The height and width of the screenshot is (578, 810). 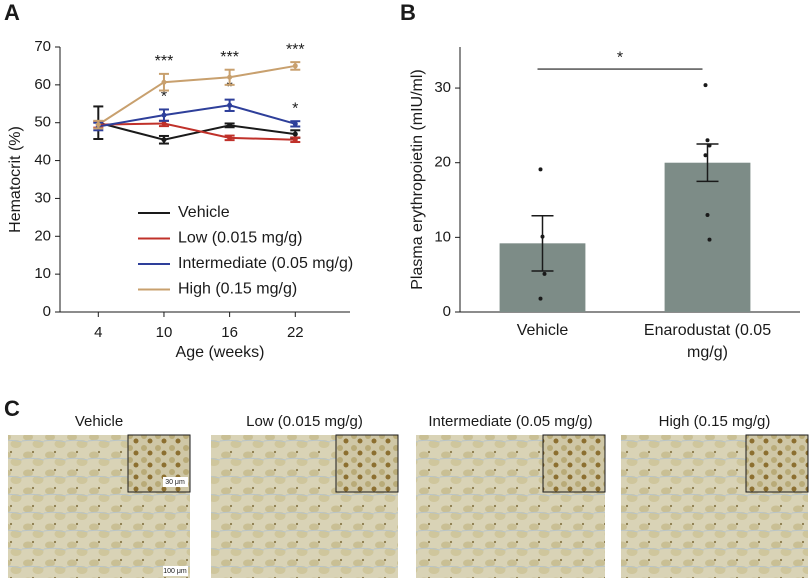 I want to click on x-tick-label-box: Vehicle, so click(x=542, y=330).